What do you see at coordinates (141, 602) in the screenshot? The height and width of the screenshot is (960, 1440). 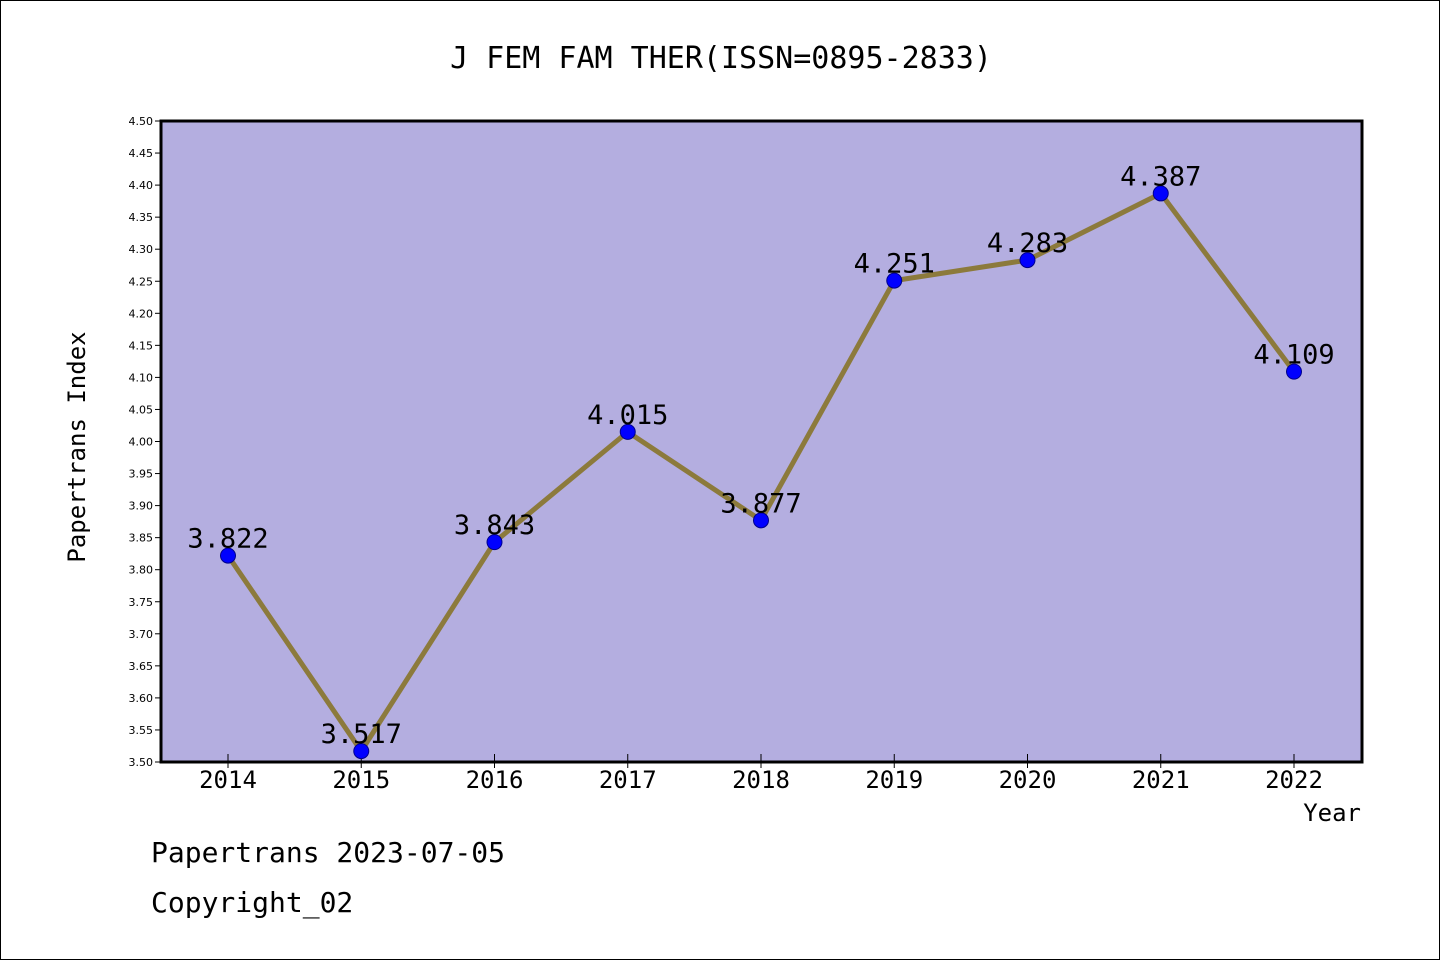 I see `y-tick-label: 3.75` at bounding box center [141, 602].